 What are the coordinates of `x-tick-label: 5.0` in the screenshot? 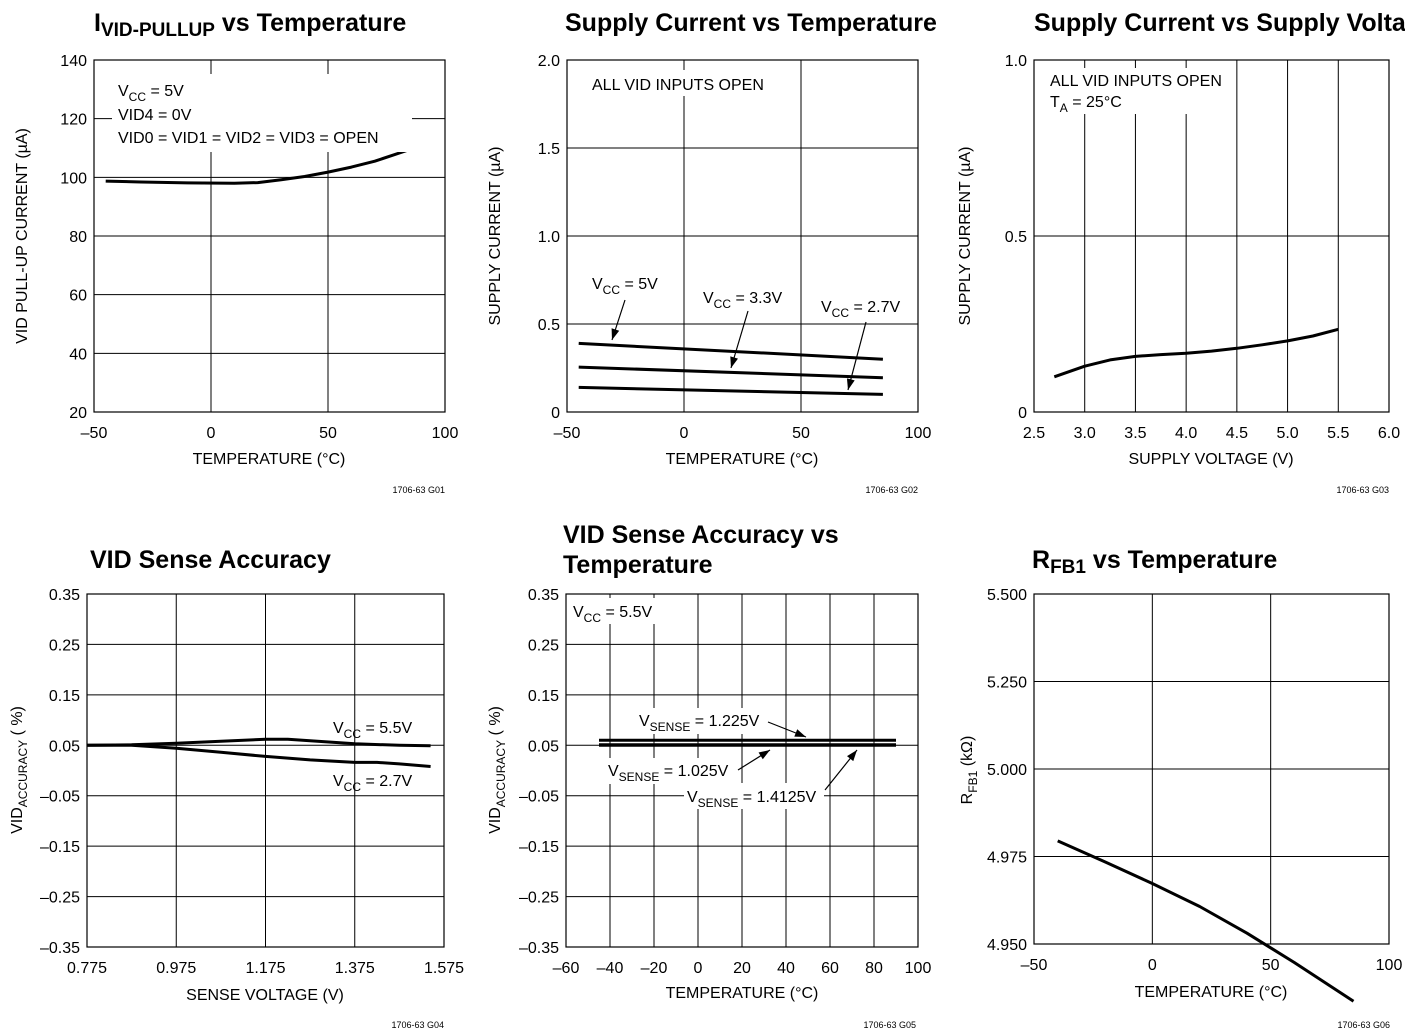 It's located at (1287, 433).